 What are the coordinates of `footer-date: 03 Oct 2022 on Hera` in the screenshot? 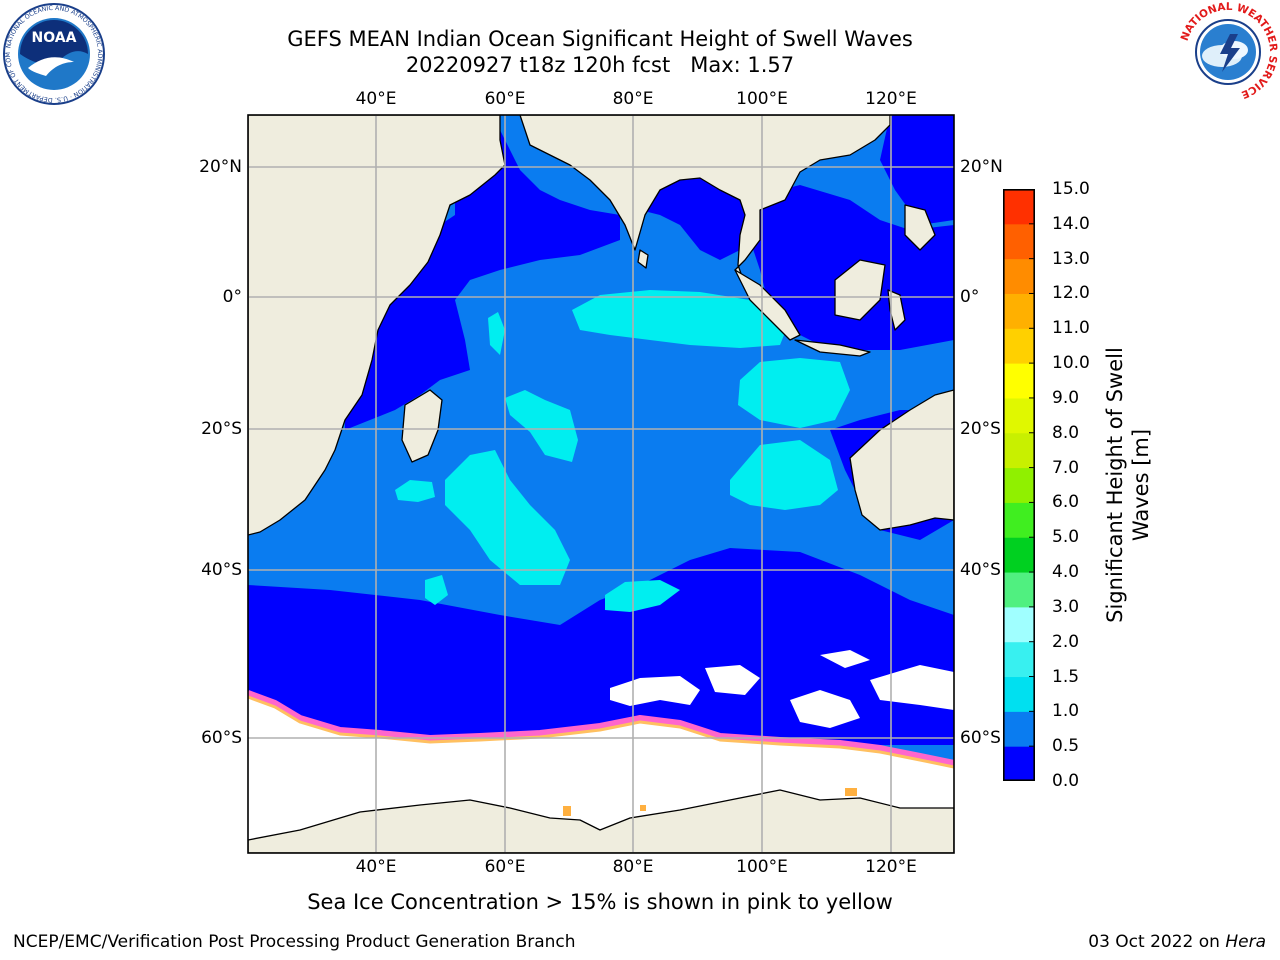 It's located at (1177, 942).